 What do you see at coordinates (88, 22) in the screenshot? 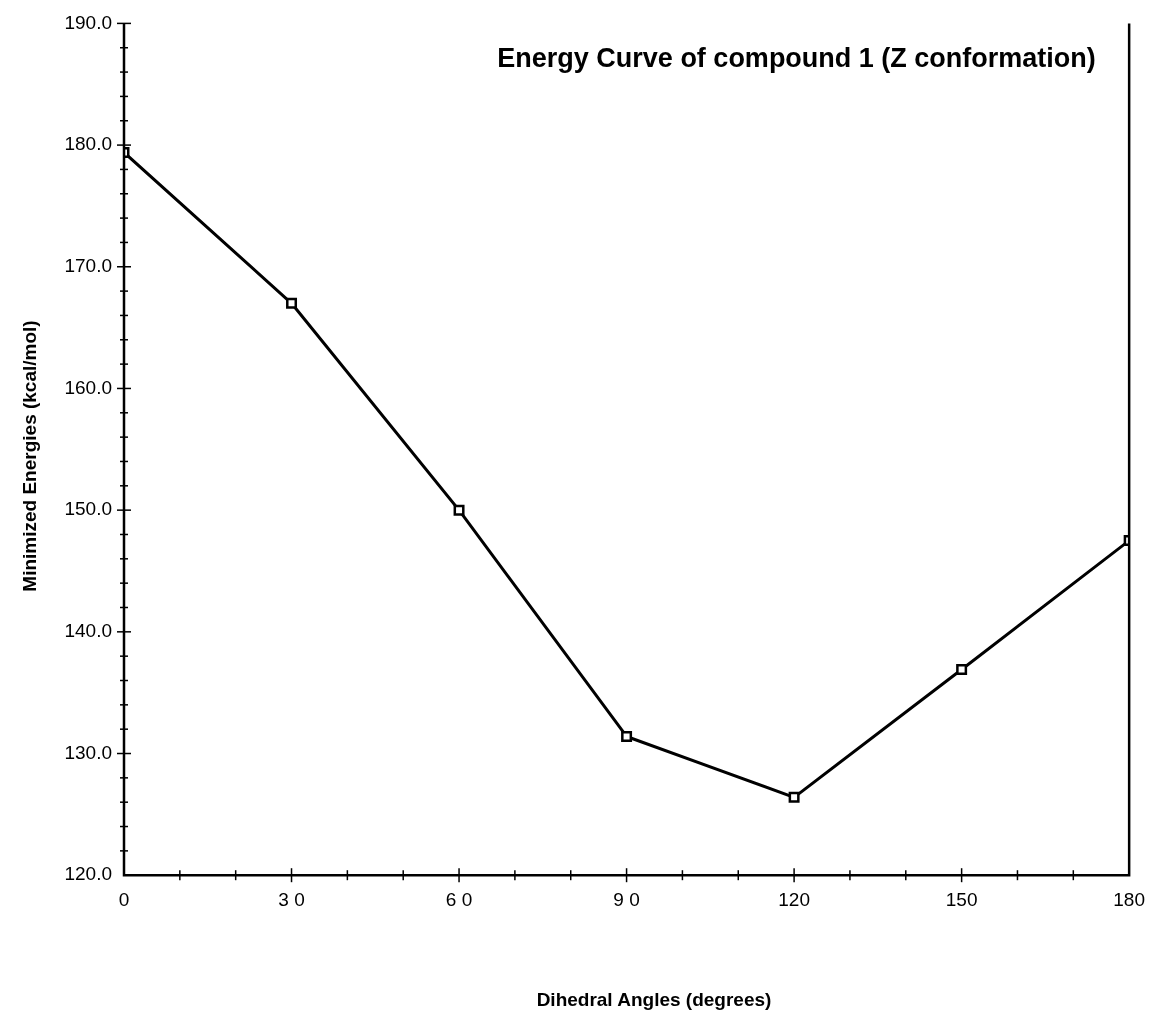
I see `y-tick-label: 190.0` at bounding box center [88, 22].